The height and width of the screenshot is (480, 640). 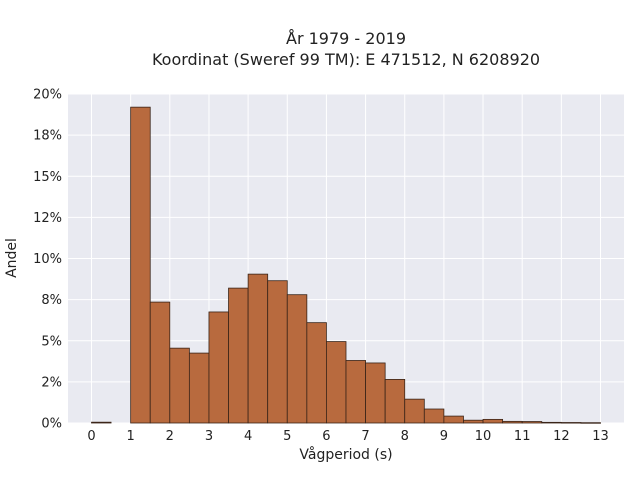 What do you see at coordinates (170, 436) in the screenshot?
I see `x-tick-label: 2` at bounding box center [170, 436].